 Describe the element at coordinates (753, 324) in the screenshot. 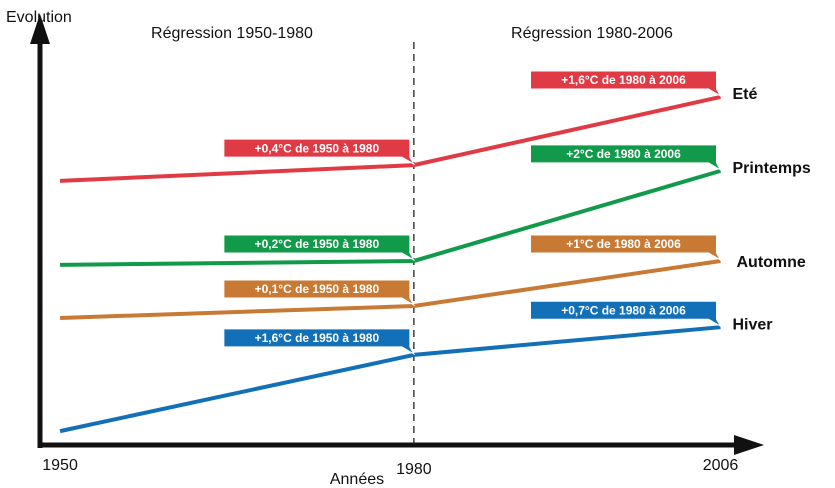

I see `series-name: Hiver` at that location.